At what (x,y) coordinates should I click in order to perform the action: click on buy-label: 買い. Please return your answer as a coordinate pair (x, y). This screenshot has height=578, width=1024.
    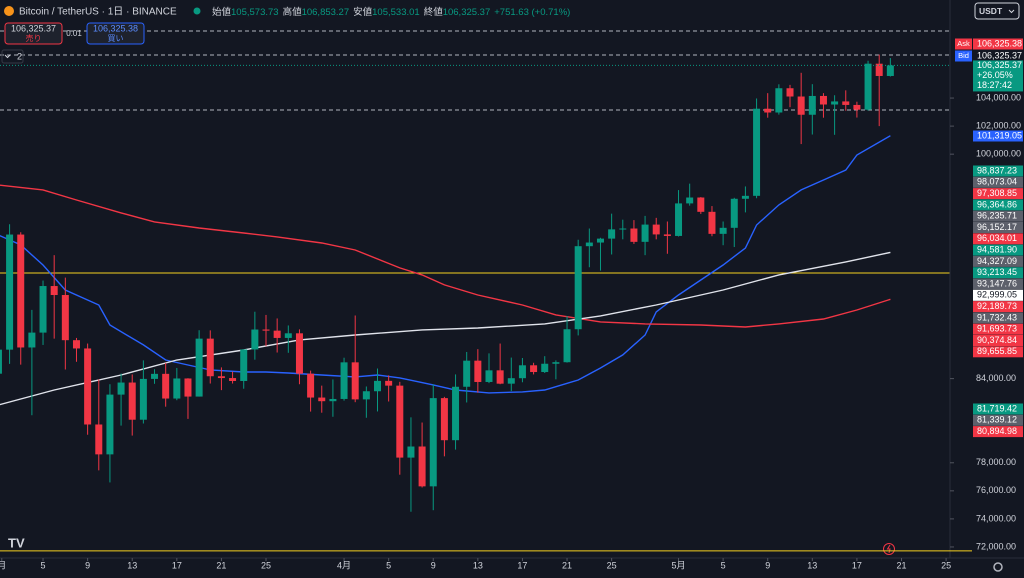
    Looking at the image, I should click on (116, 38).